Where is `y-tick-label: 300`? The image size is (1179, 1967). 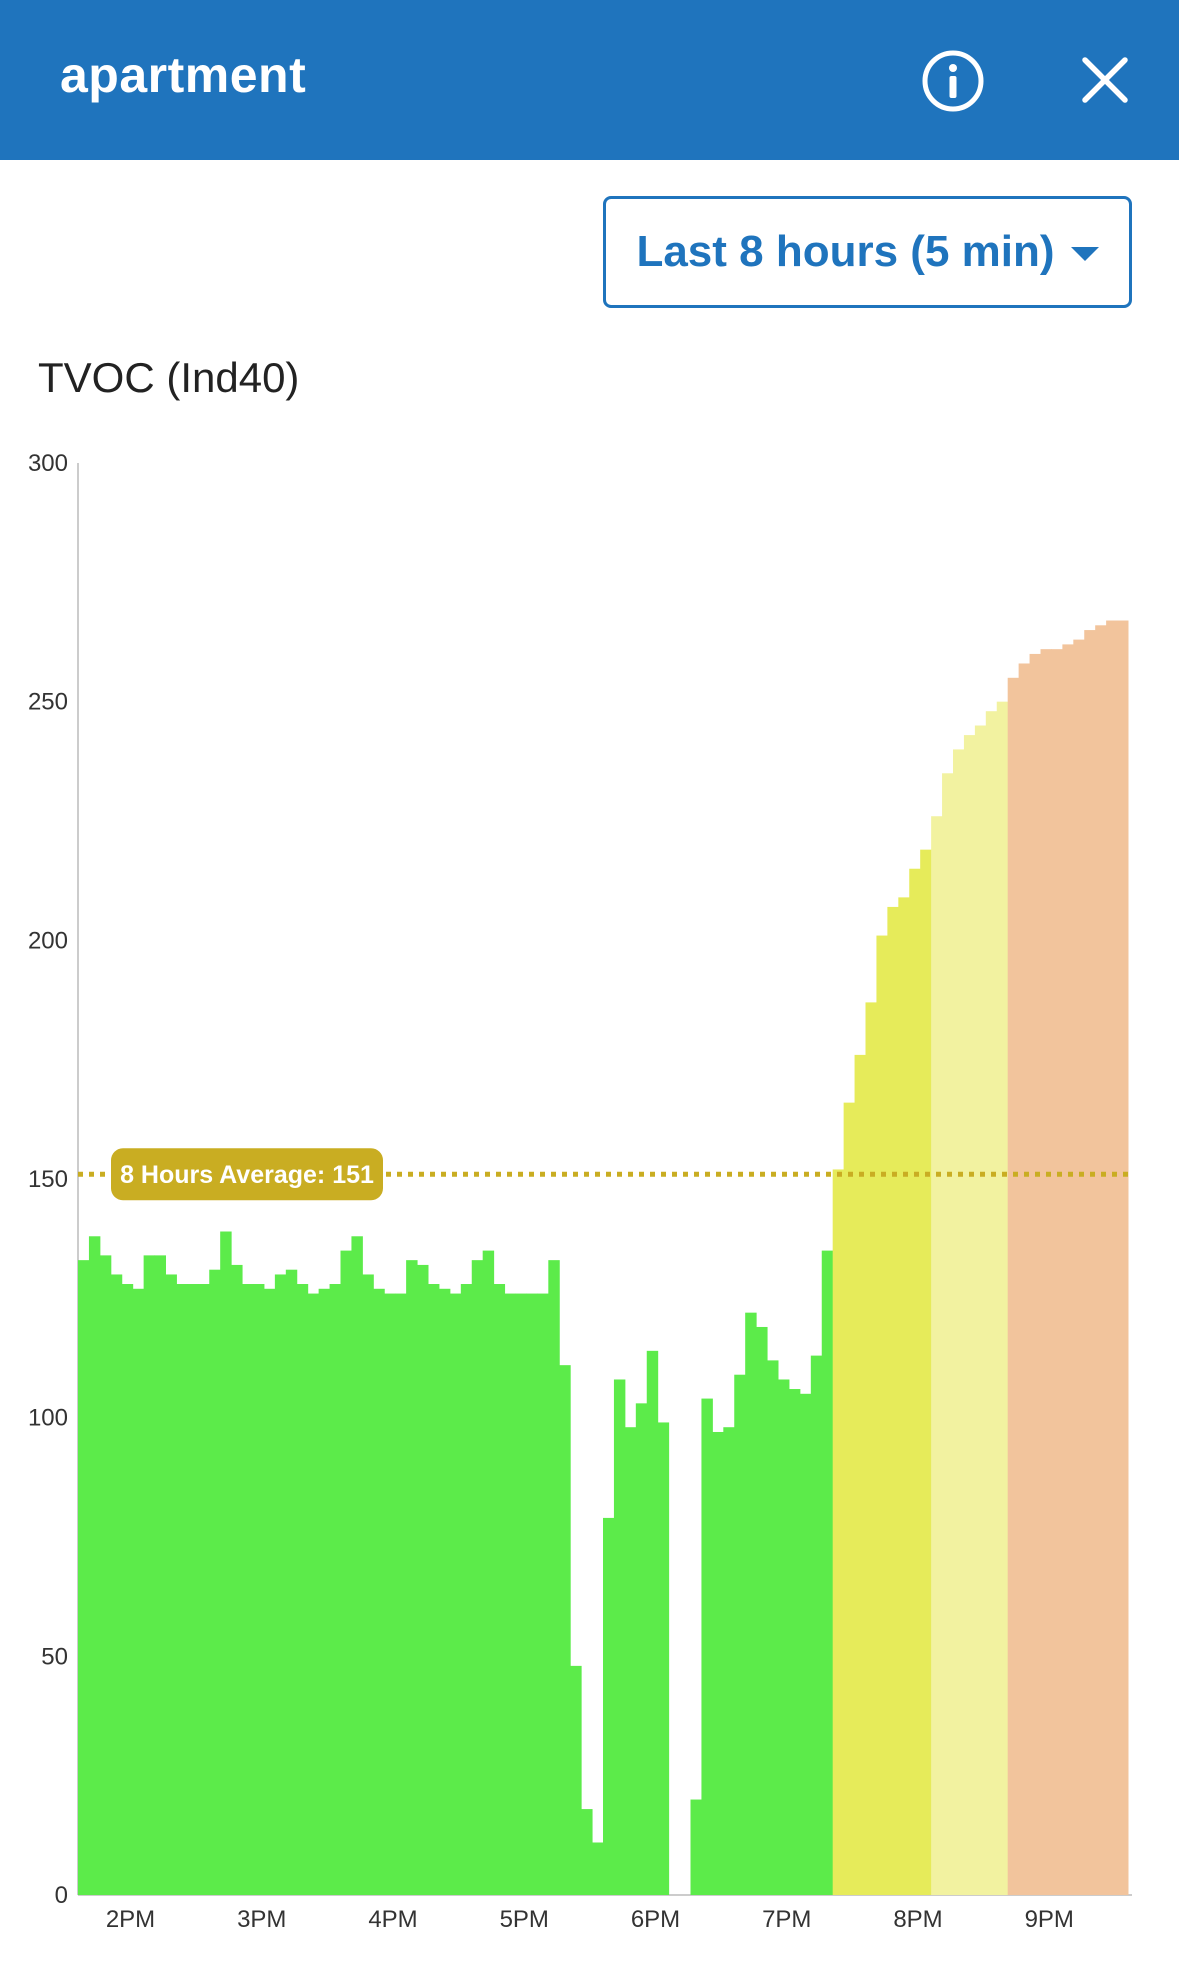 y-tick-label: 300 is located at coordinates (48, 463).